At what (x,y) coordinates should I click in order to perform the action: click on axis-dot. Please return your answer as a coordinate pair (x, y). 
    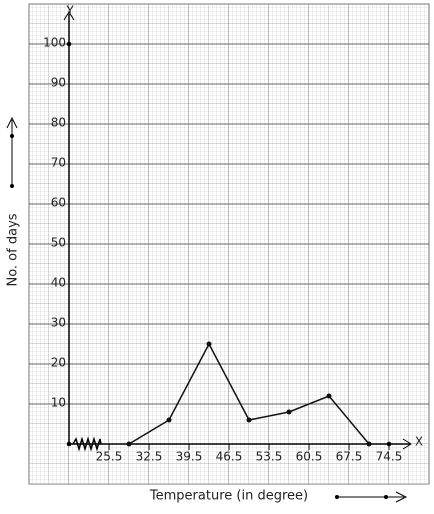
    Looking at the image, I should click on (69, 44).